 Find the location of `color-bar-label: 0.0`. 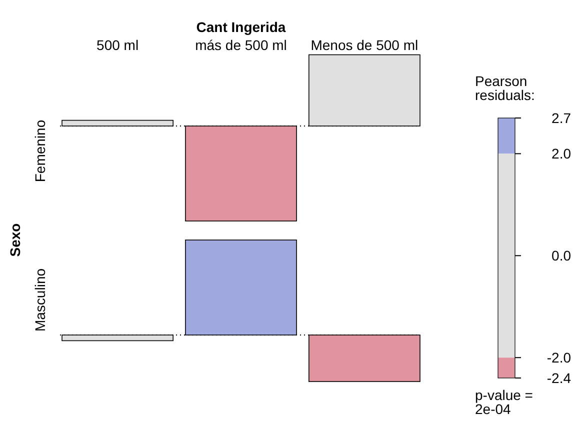

color-bar-label: 0.0 is located at coordinates (562, 256).